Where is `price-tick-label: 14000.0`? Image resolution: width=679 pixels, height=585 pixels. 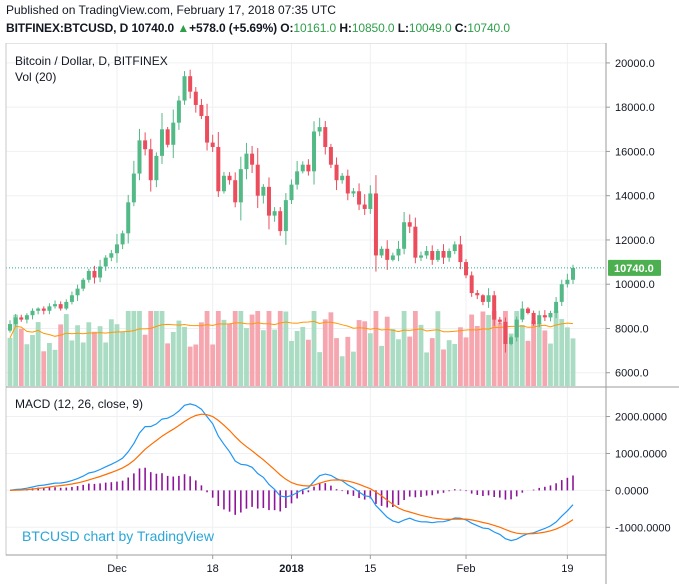
price-tick-label: 14000.0 is located at coordinates (635, 197).